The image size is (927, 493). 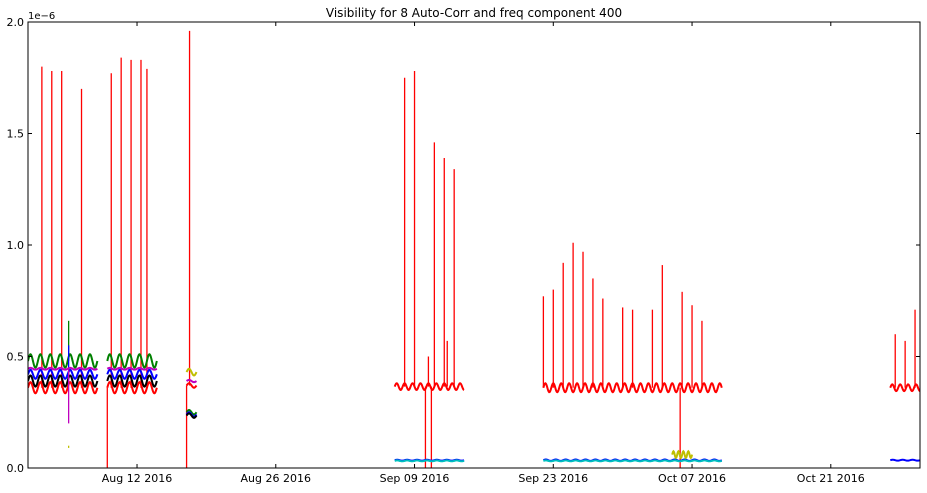 What do you see at coordinates (16, 245) in the screenshot?
I see `y-tick-label-2: 1.0` at bounding box center [16, 245].